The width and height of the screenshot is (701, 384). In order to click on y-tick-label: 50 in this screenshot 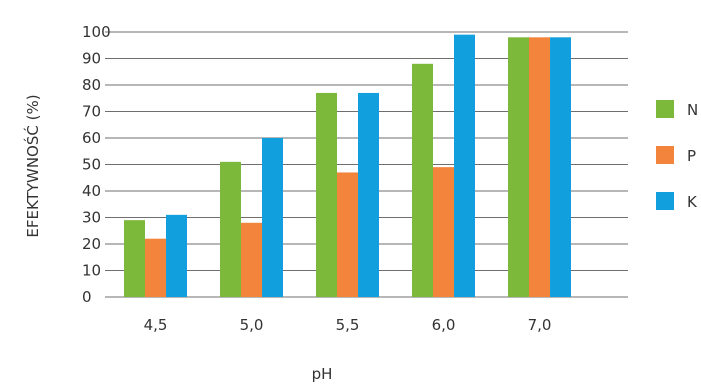, I will do `click(91, 165)`.